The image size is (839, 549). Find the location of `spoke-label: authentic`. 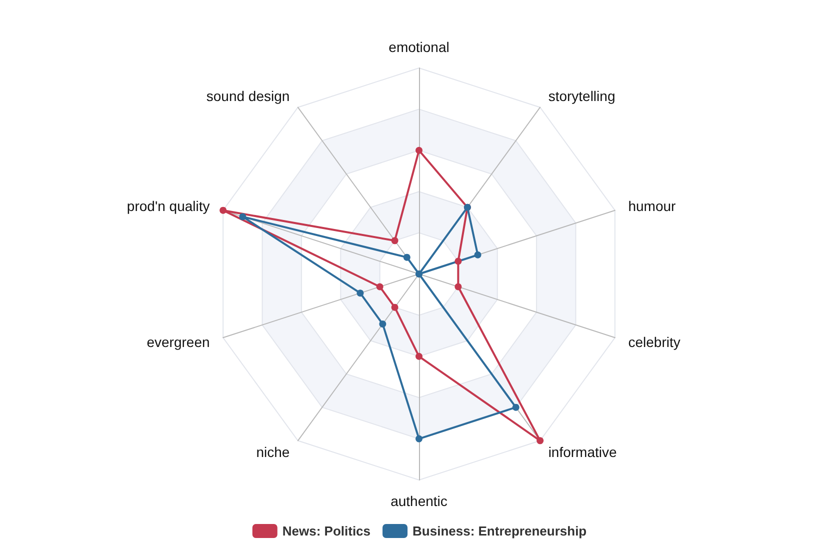

spoke-label: authentic is located at coordinates (419, 501).